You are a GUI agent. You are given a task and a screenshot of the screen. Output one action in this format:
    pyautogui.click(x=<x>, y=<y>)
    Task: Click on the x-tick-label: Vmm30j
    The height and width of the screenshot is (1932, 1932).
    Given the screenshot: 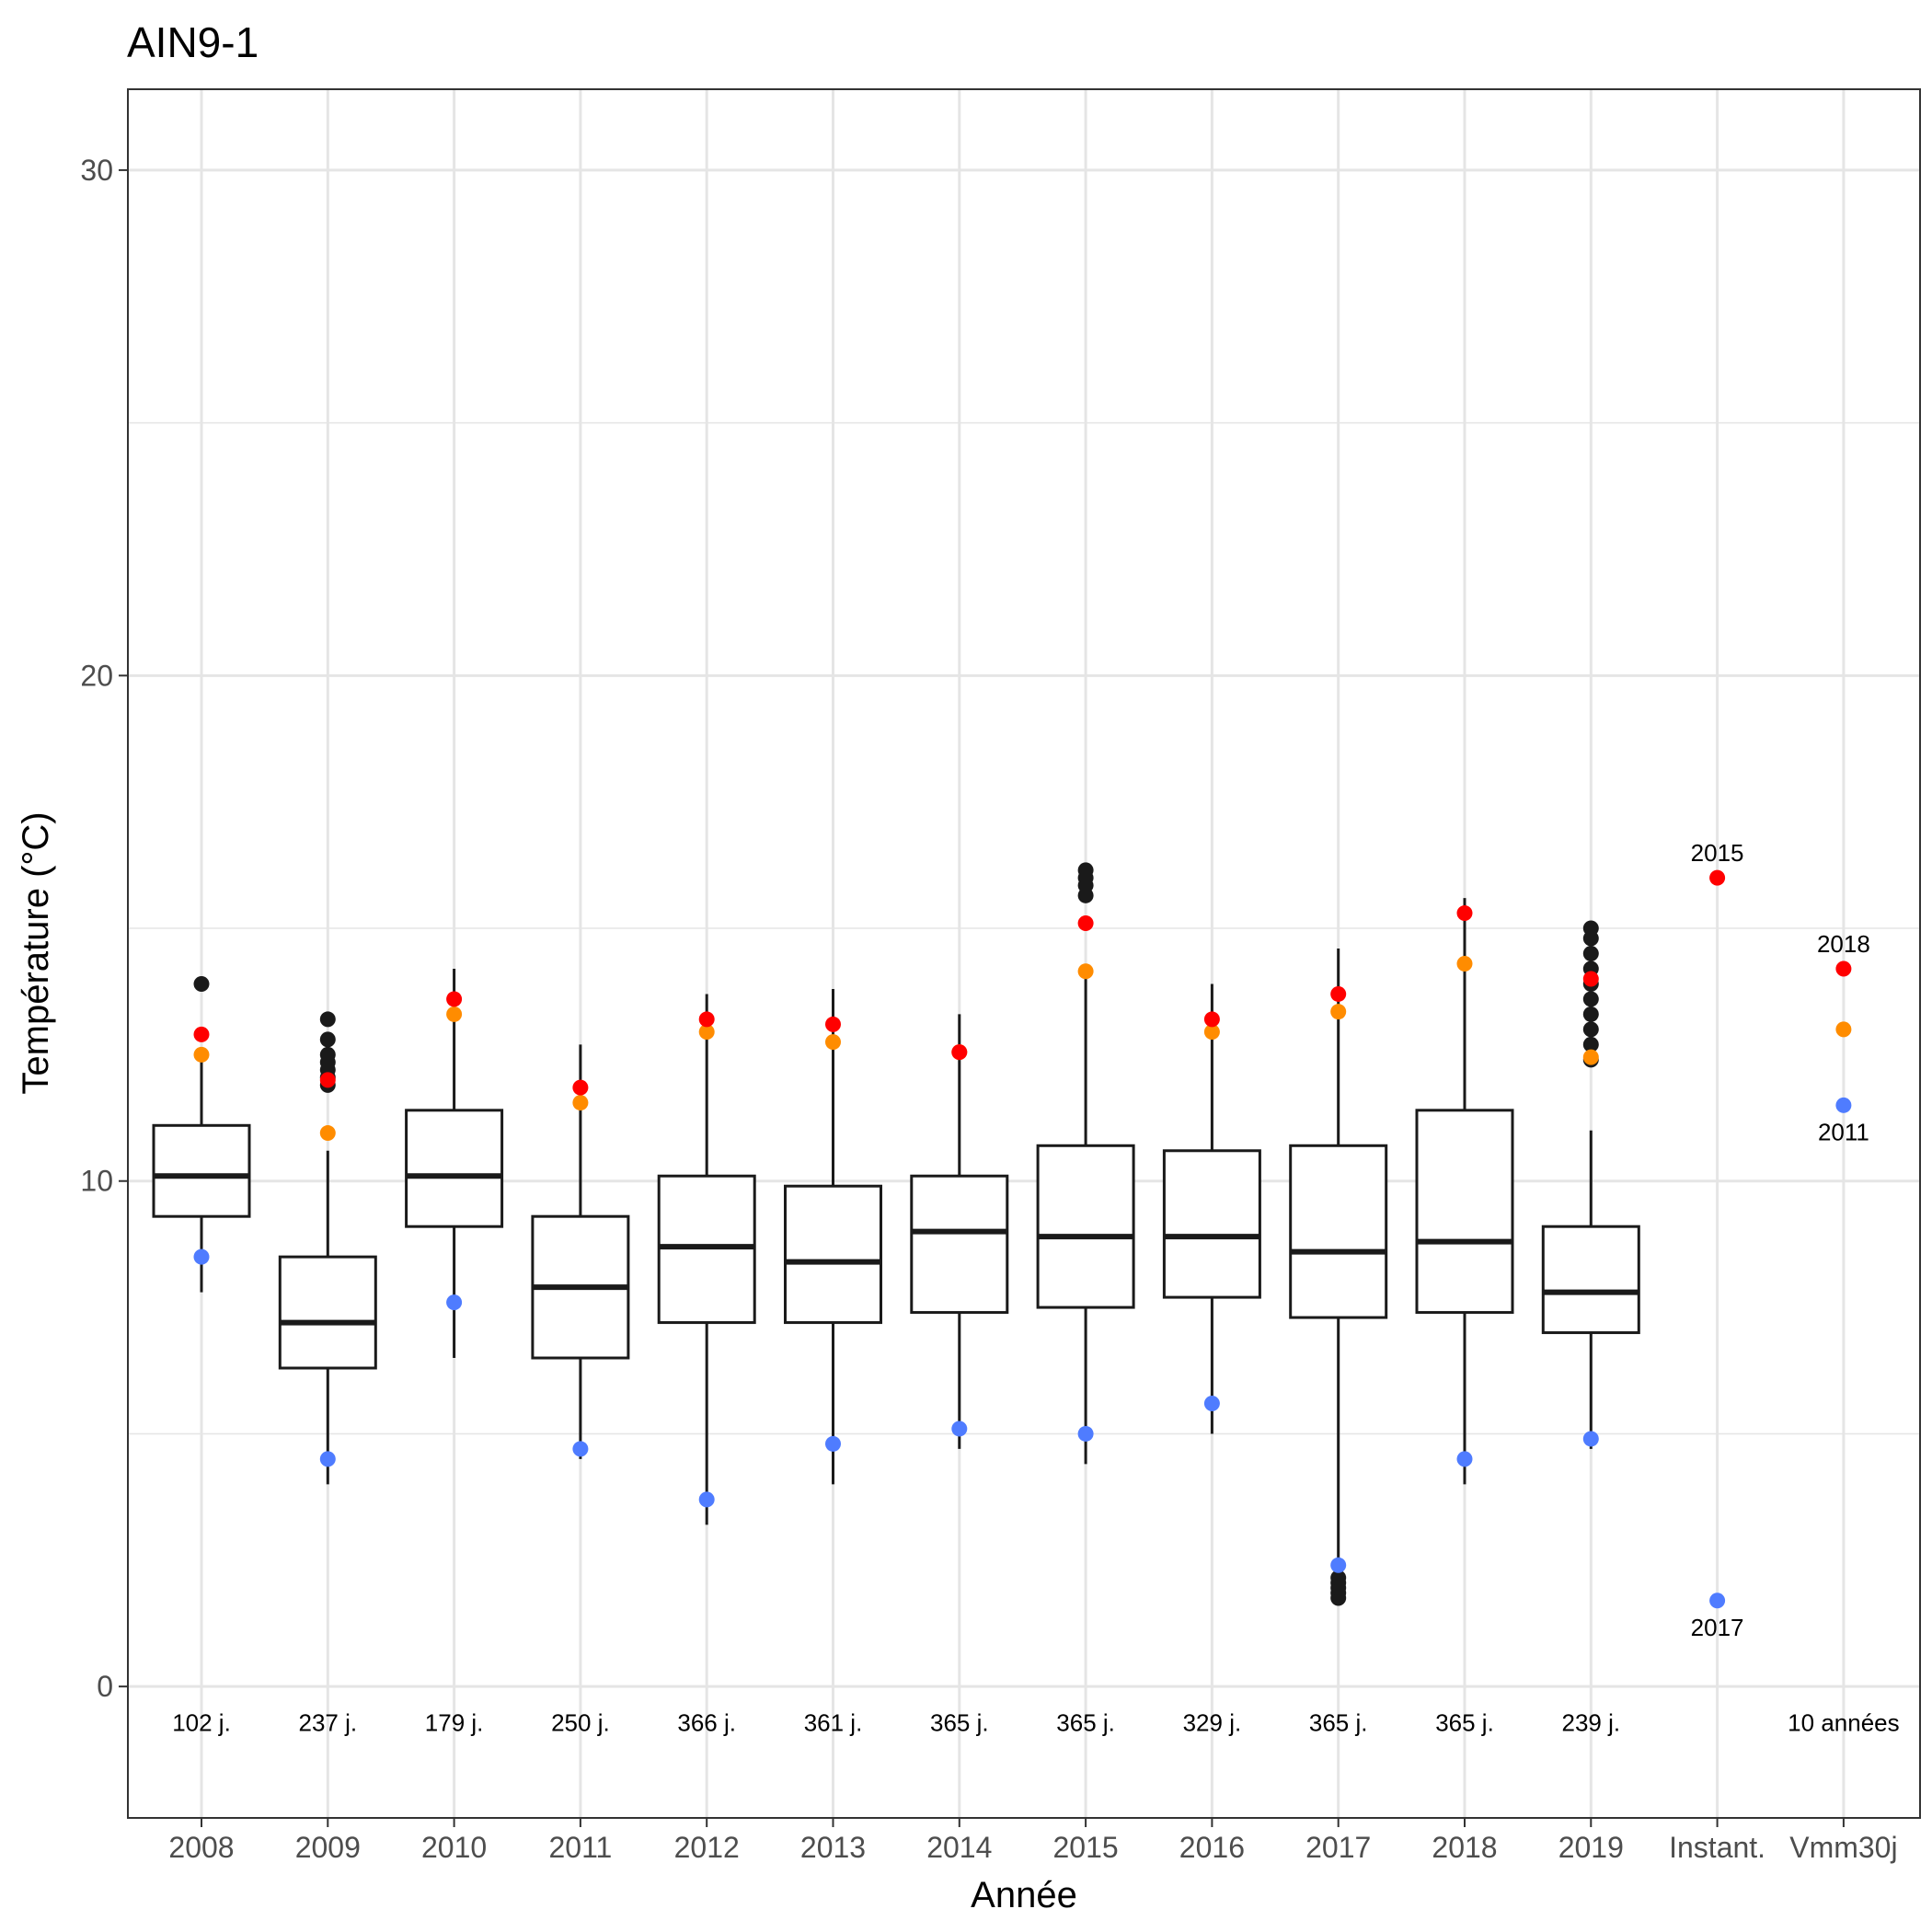 What is the action you would take?
    pyautogui.click(x=1843, y=1847)
    